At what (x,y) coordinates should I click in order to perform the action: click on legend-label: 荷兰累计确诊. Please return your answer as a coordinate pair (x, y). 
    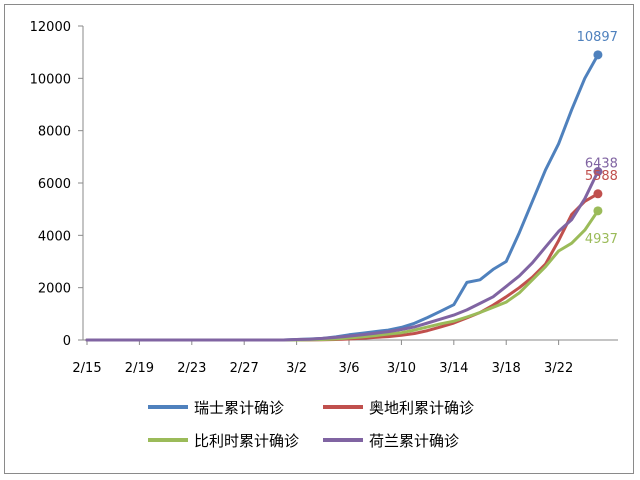
    Looking at the image, I should click on (414, 441).